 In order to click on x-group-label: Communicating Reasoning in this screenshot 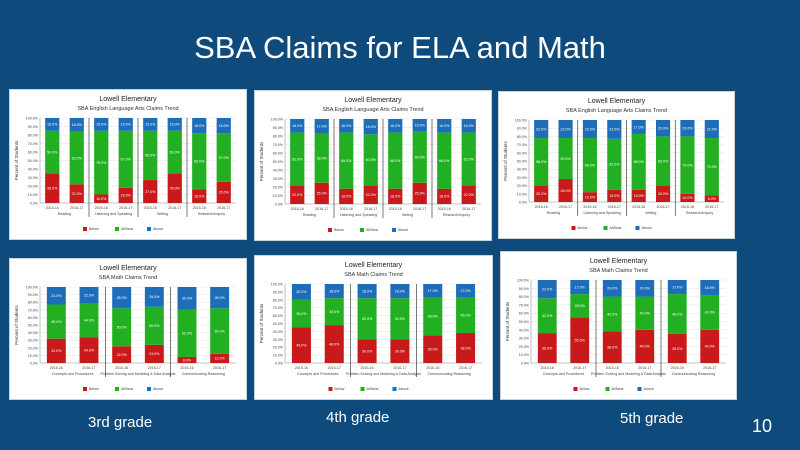, I will do `click(449, 374)`.